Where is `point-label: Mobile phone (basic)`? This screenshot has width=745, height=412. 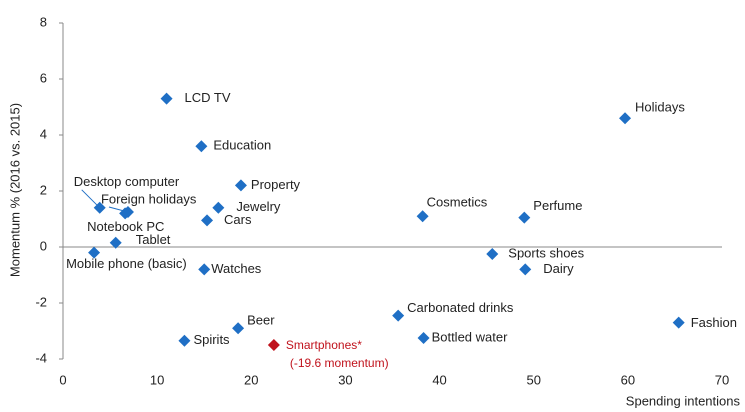 point-label: Mobile phone (basic) is located at coordinates (126, 263).